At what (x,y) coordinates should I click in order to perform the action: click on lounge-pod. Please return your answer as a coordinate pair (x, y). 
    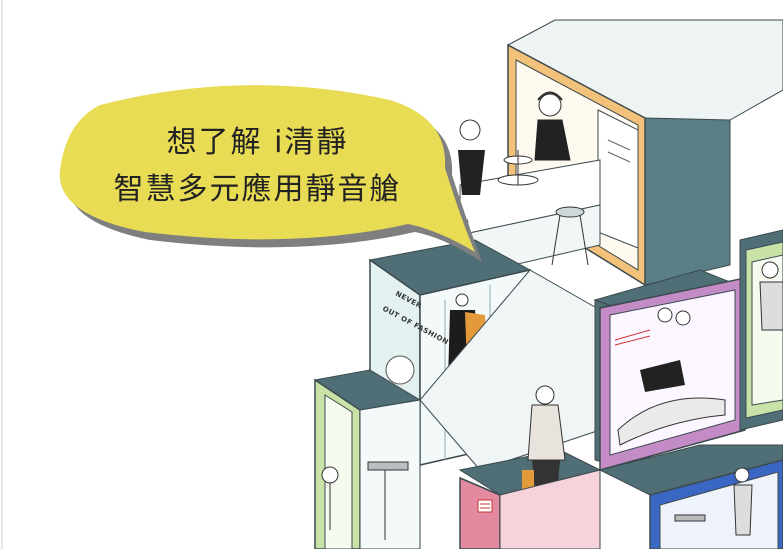
    Looking at the image, I should click on (672, 372).